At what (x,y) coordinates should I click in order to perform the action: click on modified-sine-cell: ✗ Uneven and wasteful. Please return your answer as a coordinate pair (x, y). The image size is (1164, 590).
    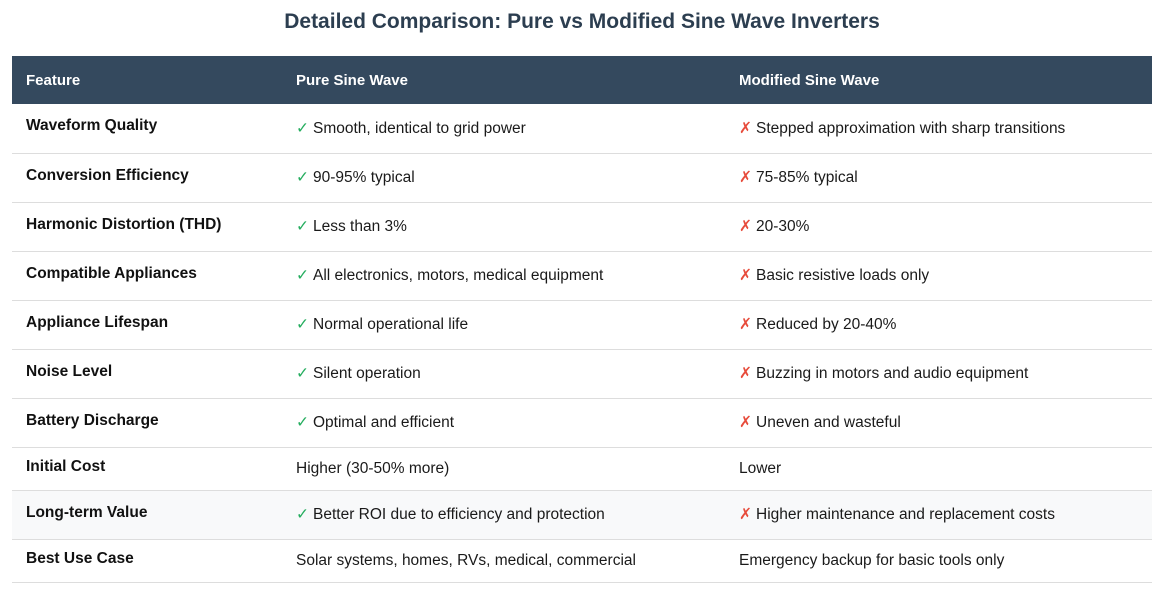
    Looking at the image, I should click on (820, 422).